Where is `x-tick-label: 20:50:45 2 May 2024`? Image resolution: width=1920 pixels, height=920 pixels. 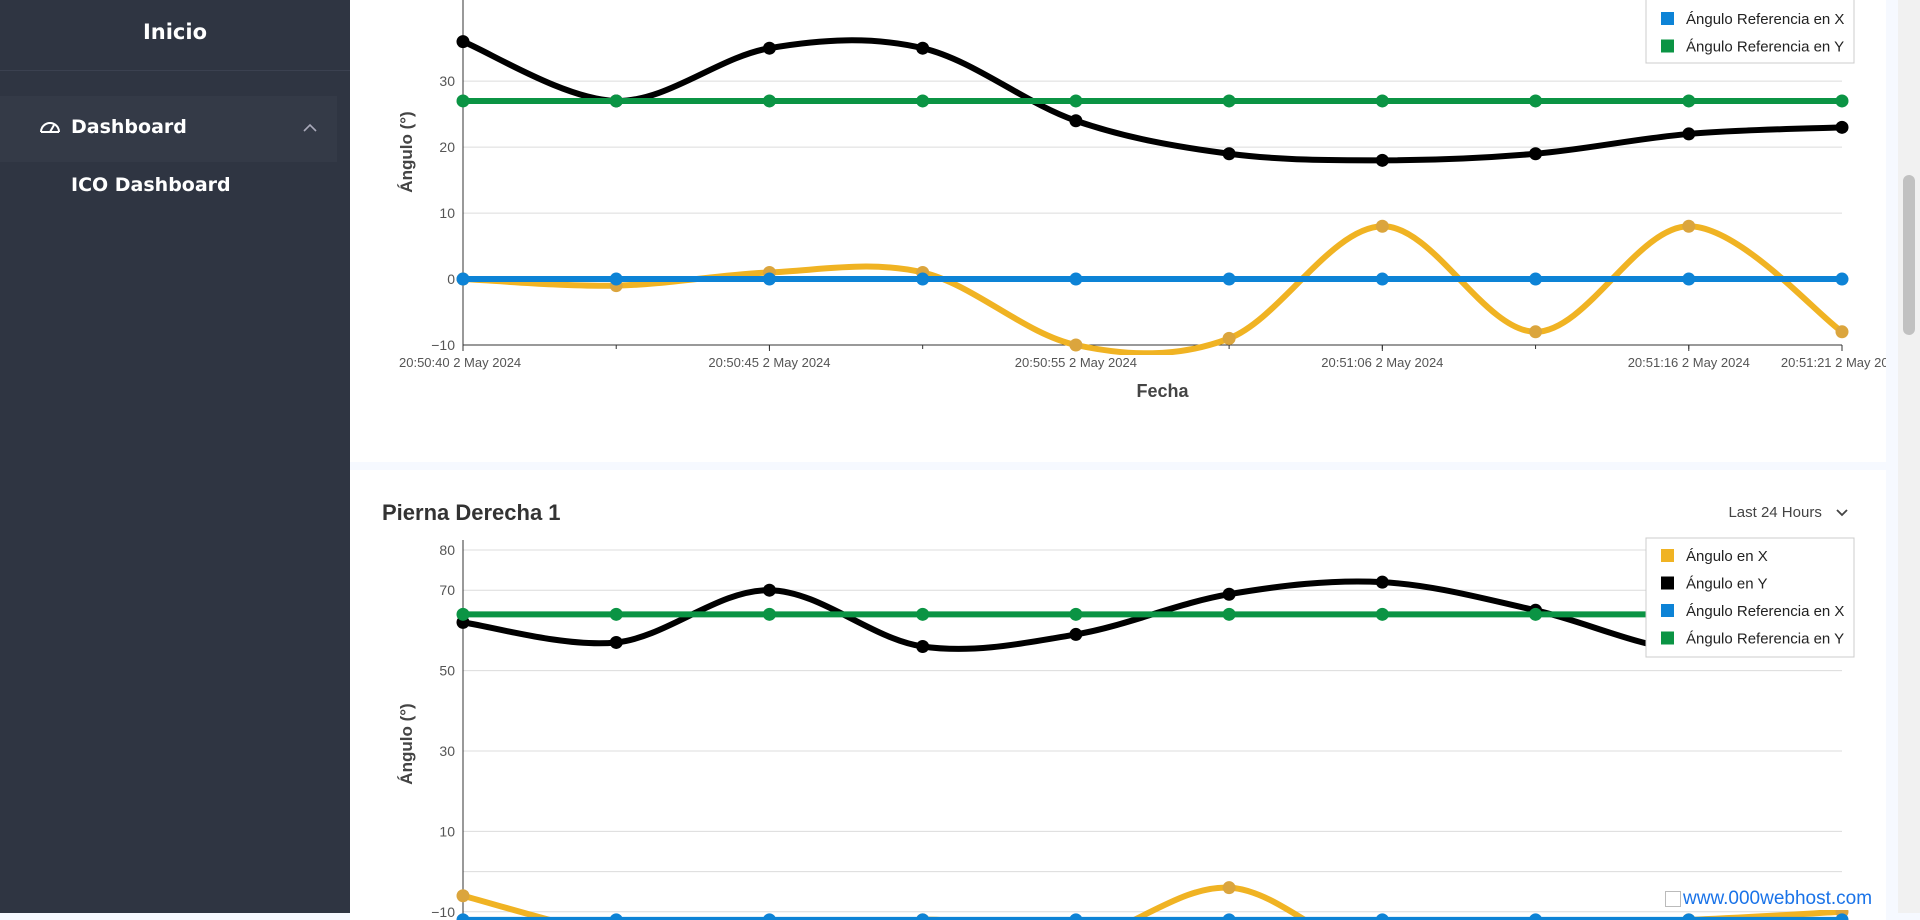 x-tick-label: 20:50:45 2 May 2024 is located at coordinates (769, 362).